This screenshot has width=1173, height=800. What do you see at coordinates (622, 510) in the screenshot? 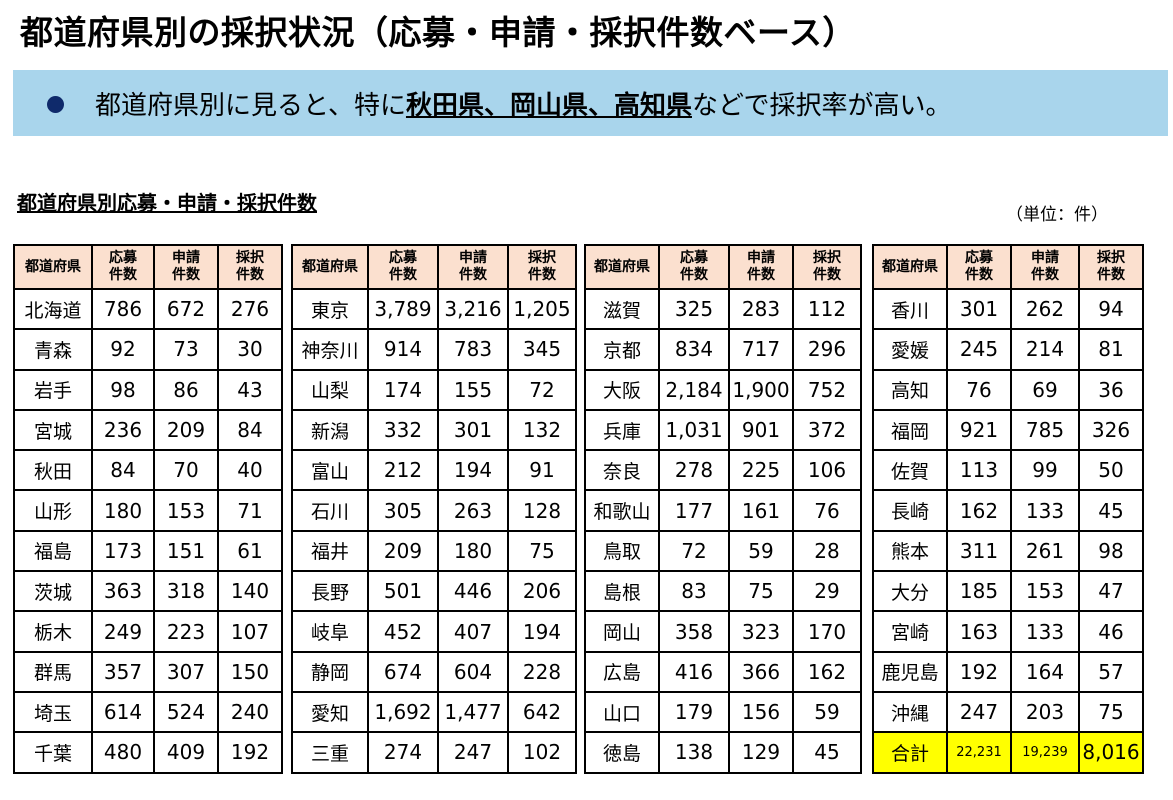
I see `prefecture-cell: 和歌山` at bounding box center [622, 510].